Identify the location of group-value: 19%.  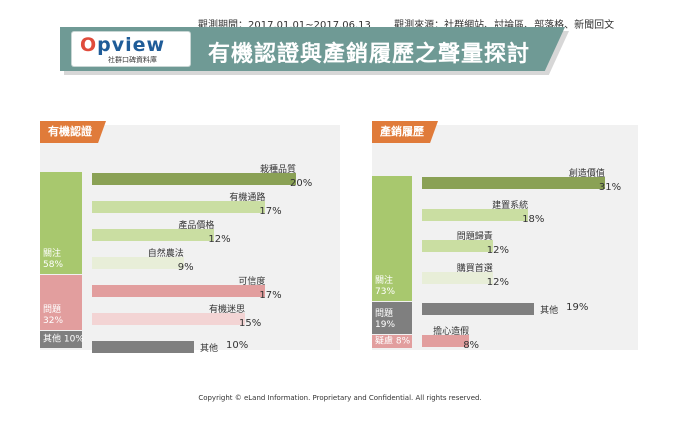
(385, 325).